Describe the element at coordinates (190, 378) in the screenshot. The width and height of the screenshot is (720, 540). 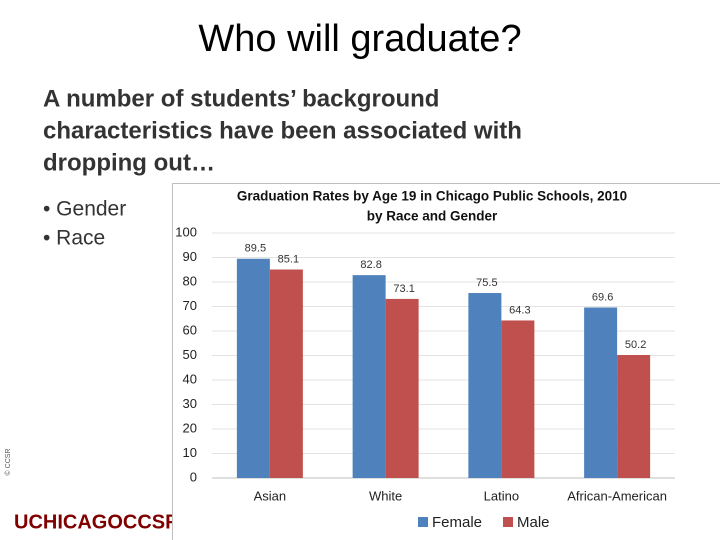
I see `y-tick-label: 40` at that location.